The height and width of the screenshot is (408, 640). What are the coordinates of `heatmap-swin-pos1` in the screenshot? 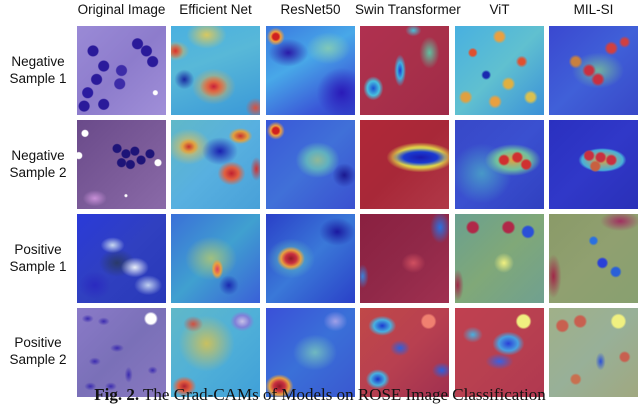 It's located at (404, 258).